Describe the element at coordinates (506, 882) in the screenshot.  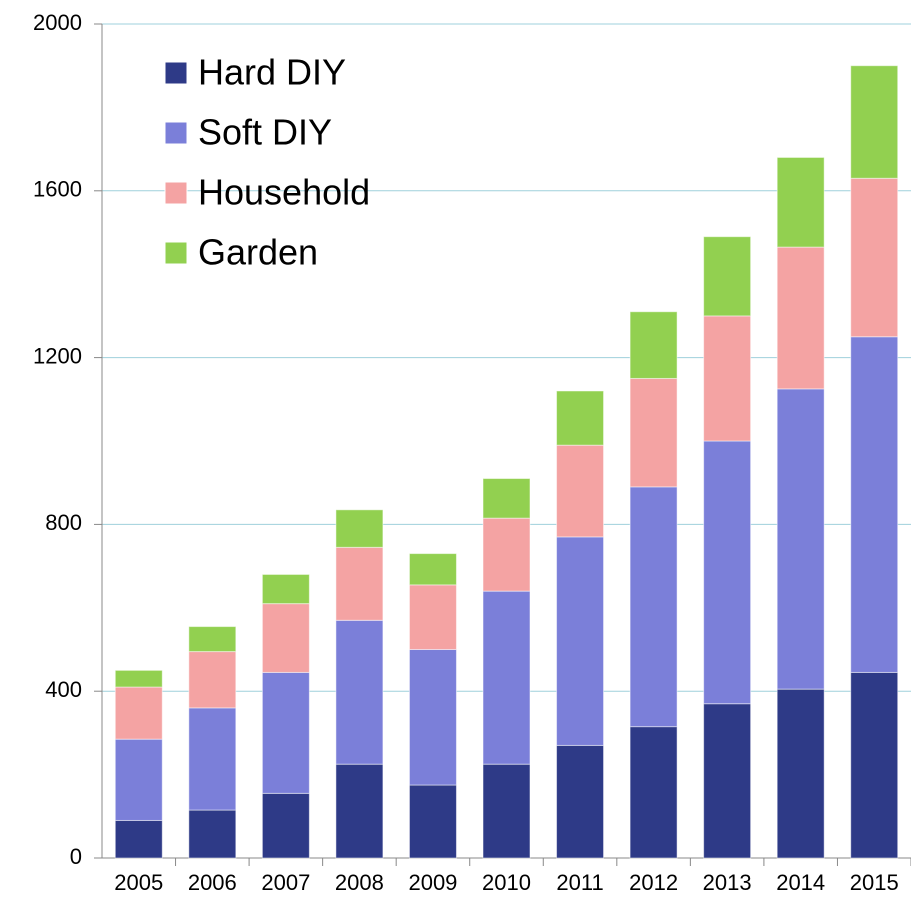
I see `x-tick-label: 2010` at that location.